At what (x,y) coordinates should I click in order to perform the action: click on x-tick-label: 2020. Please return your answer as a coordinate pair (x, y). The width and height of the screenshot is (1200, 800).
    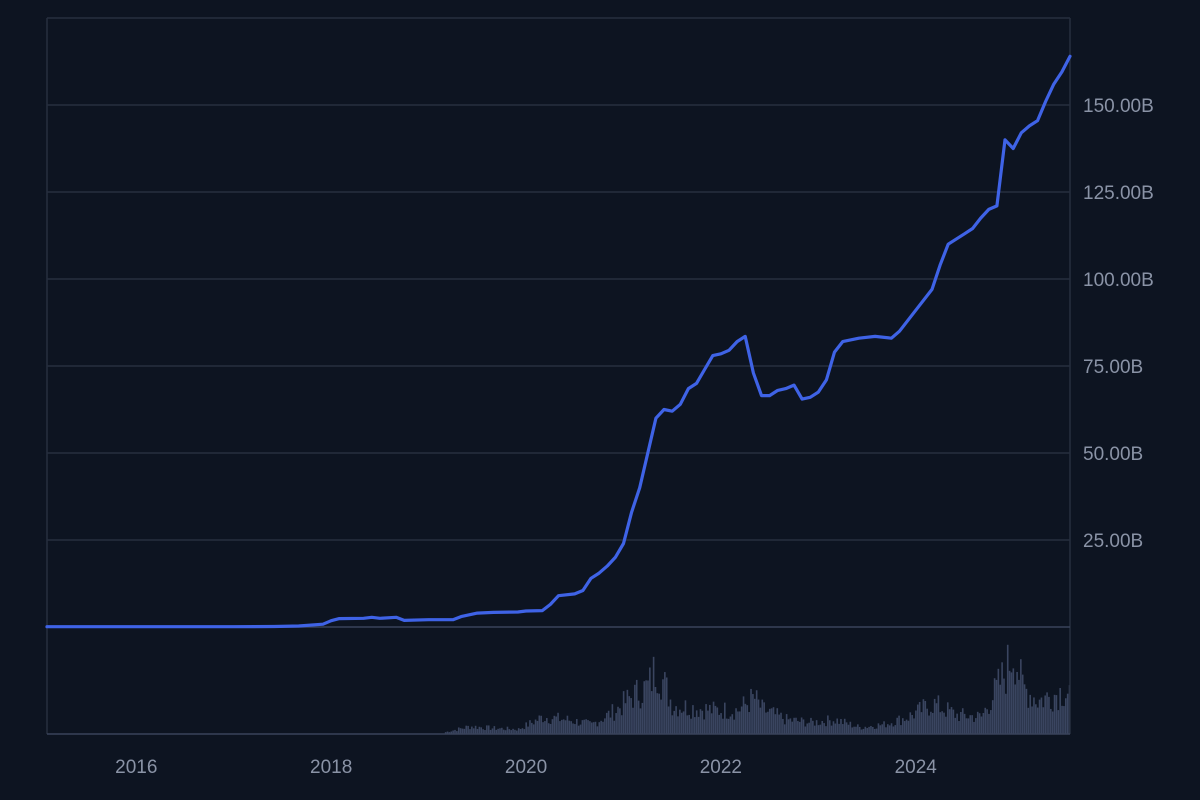
    Looking at the image, I should click on (526, 767).